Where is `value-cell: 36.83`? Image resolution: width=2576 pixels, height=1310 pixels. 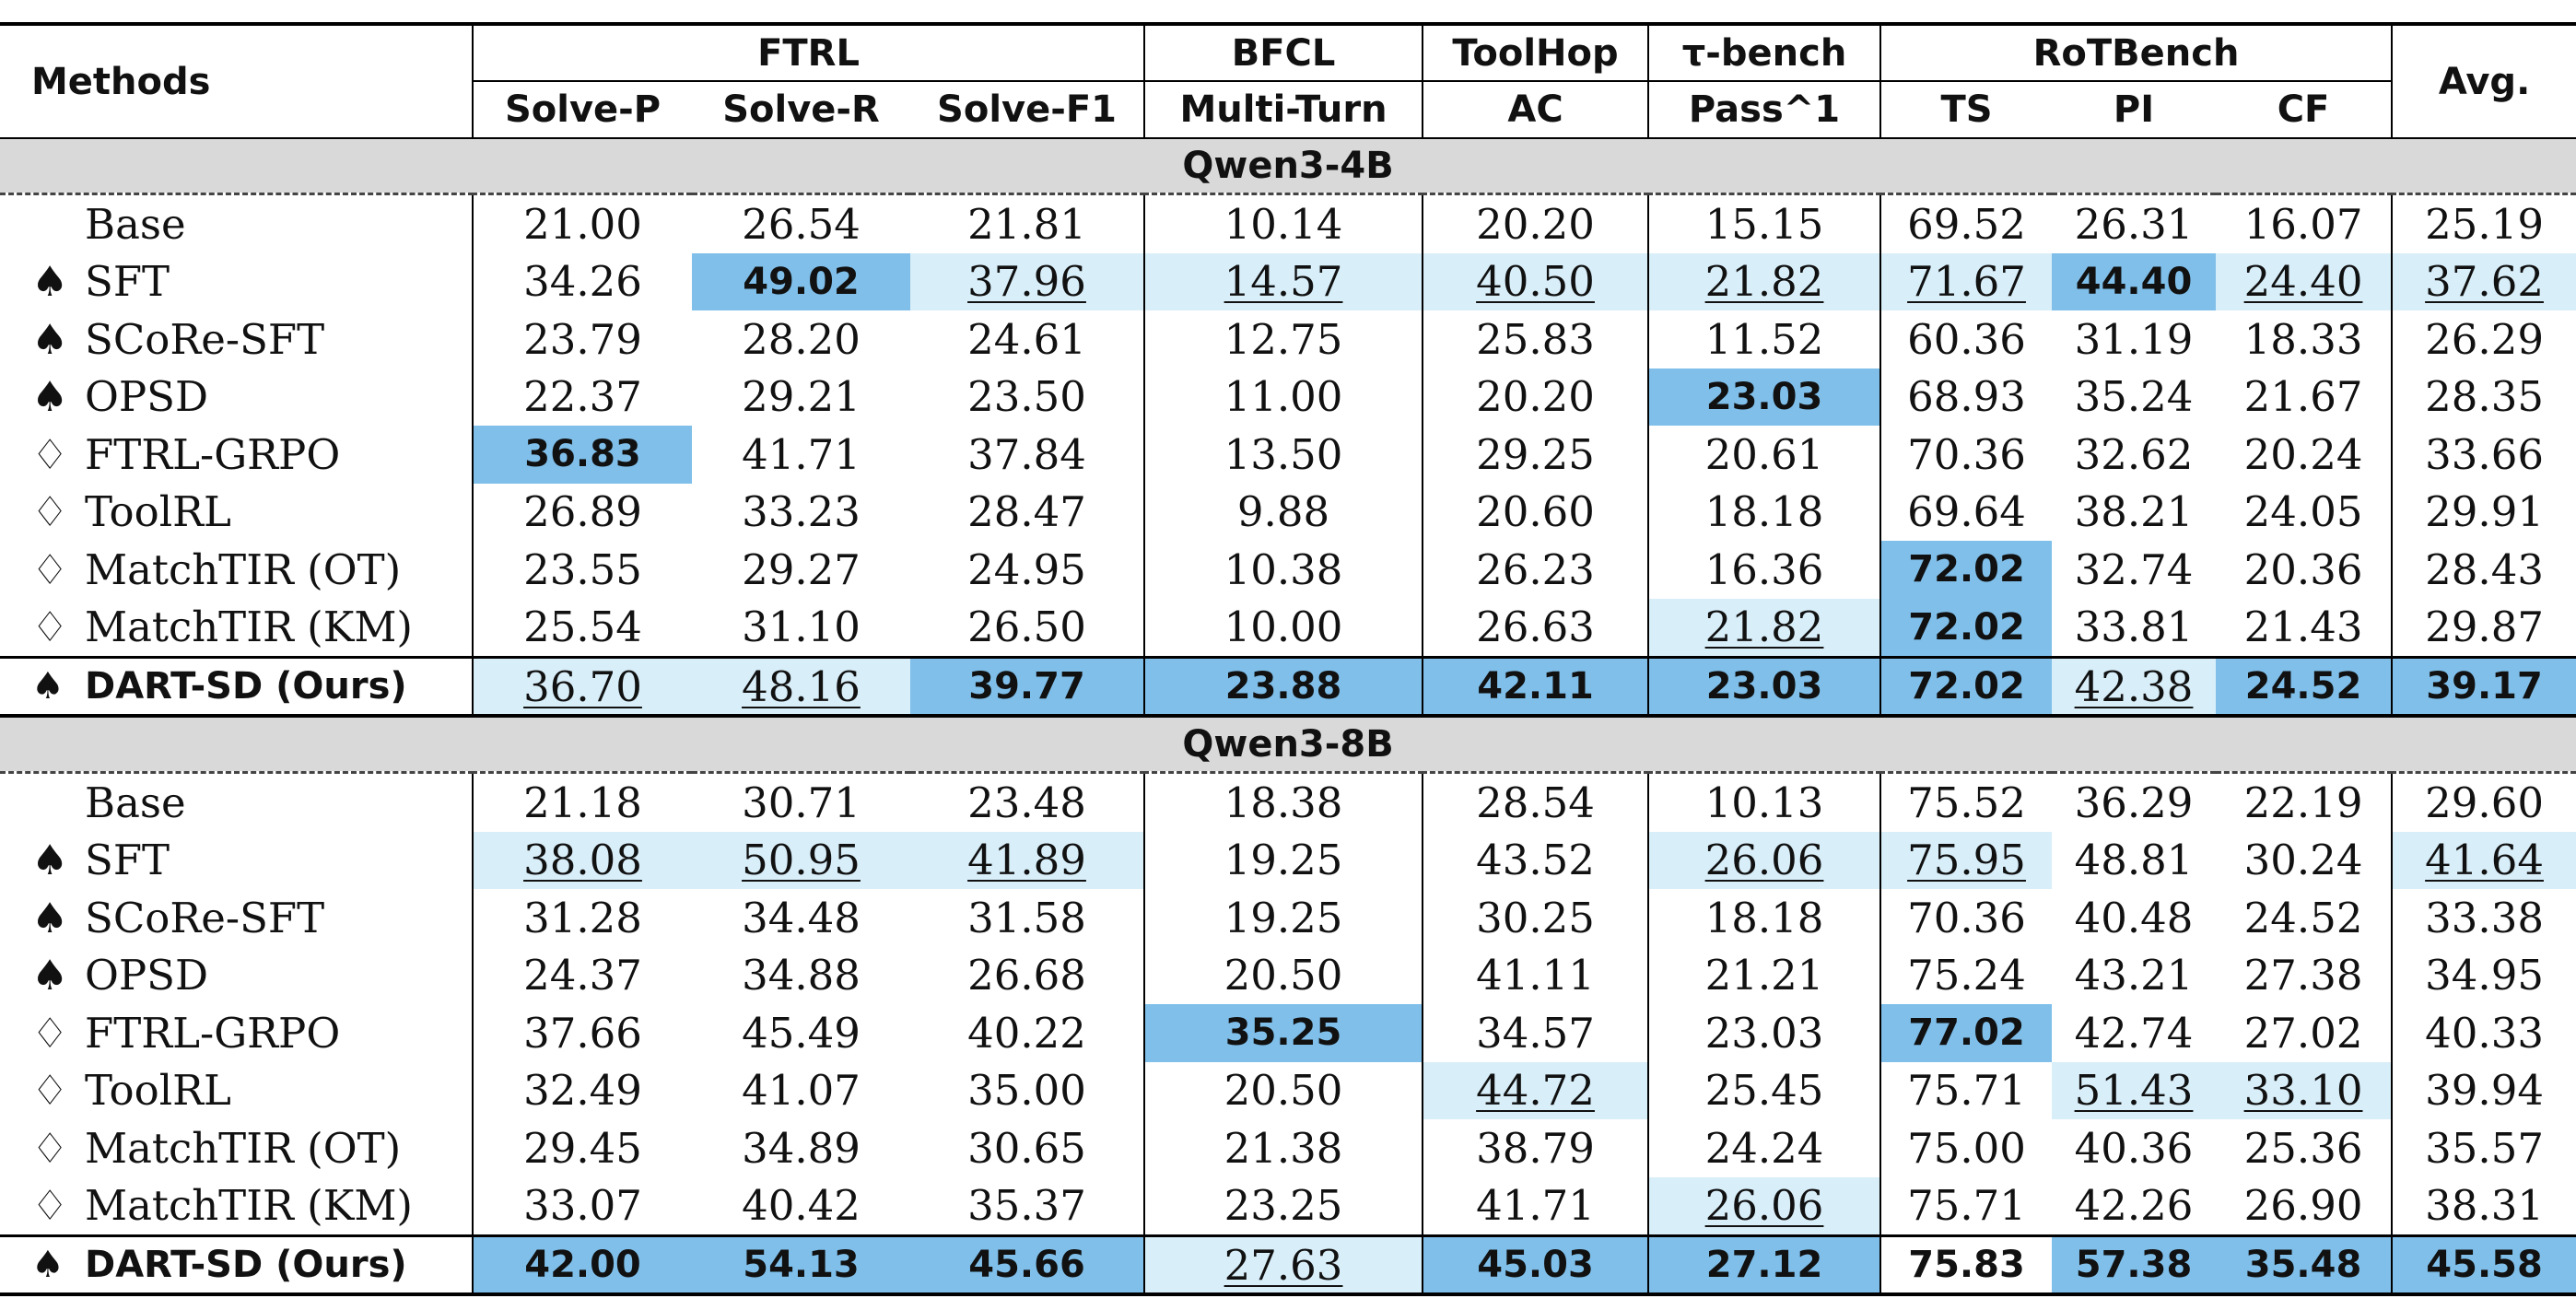
value-cell: 36.83 is located at coordinates (582, 455).